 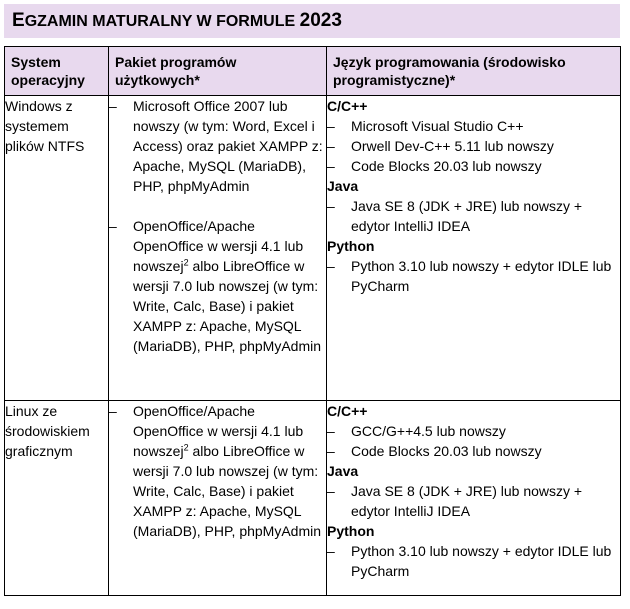 I want to click on os-cell: Windows z systemem plików NTFS, so click(x=56, y=248).